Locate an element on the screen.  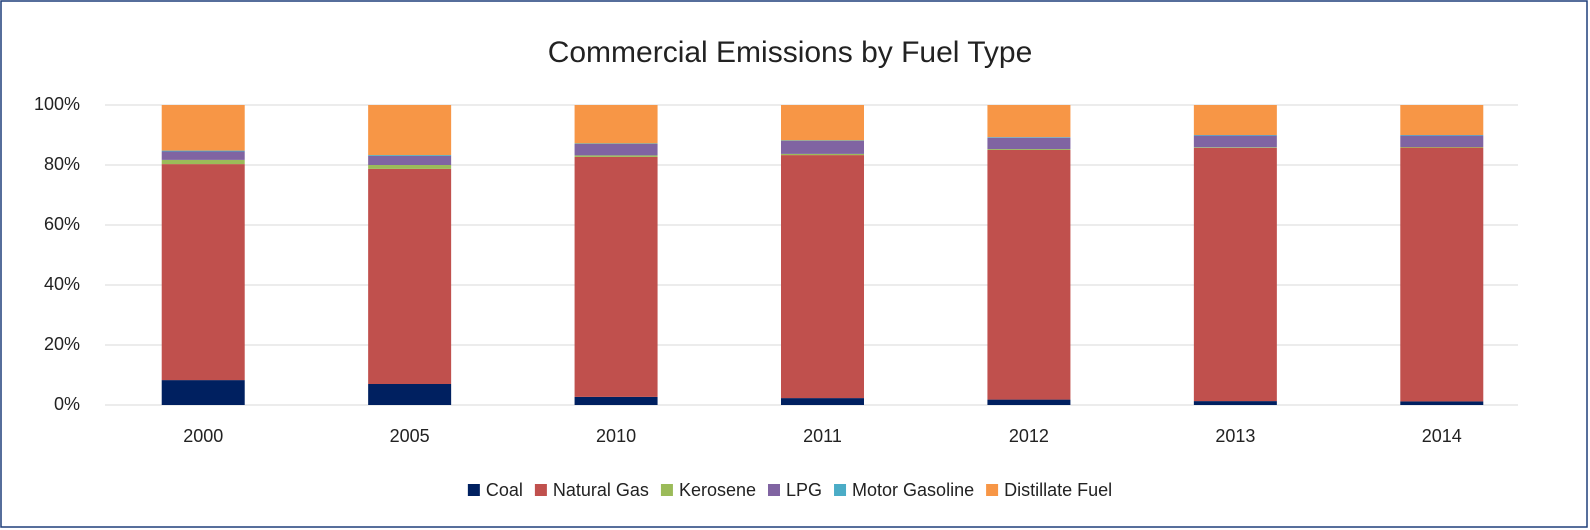
x-tick-label: 2014 is located at coordinates (1442, 436).